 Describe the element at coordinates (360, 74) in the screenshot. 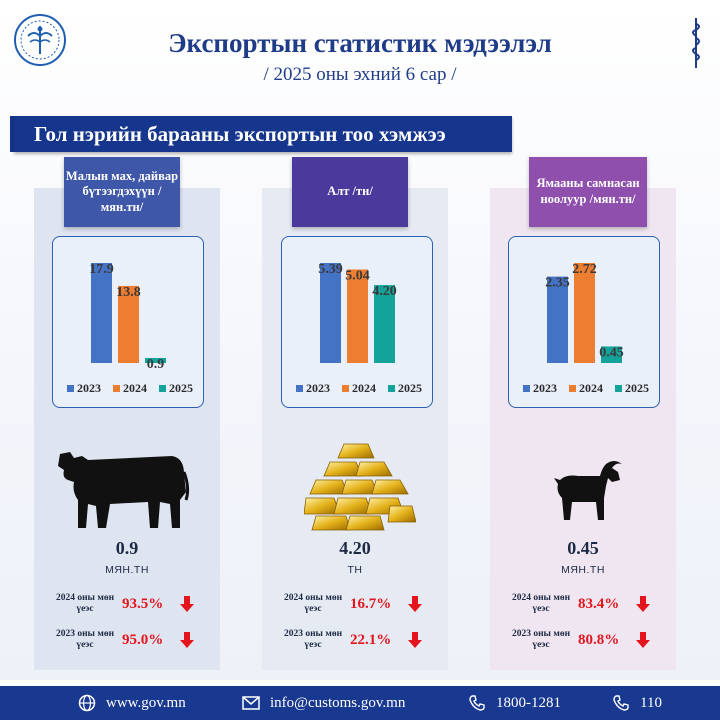

I see `page-subtitle: / 2025 оны эхний 6 сар /` at that location.